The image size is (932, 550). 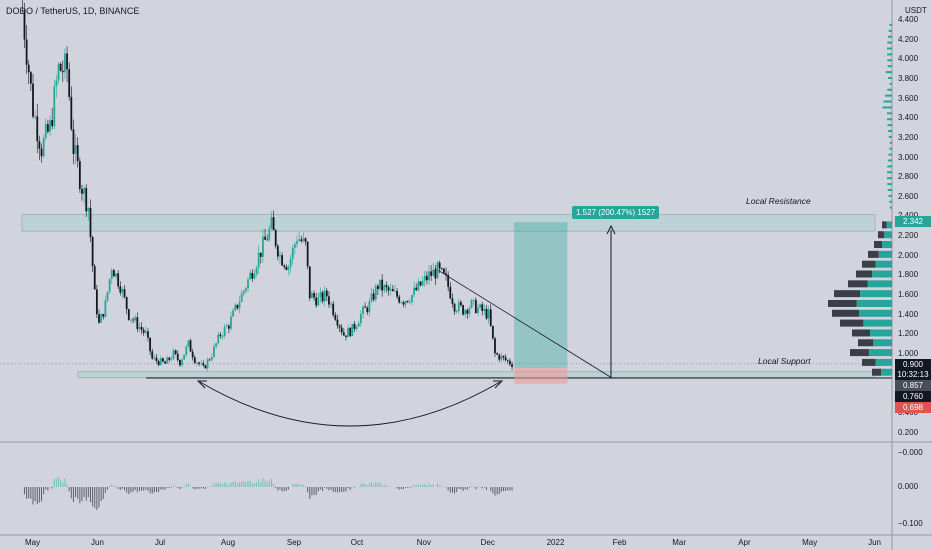 What do you see at coordinates (350, 404) in the screenshot?
I see `rounding-bottom-arc` at bounding box center [350, 404].